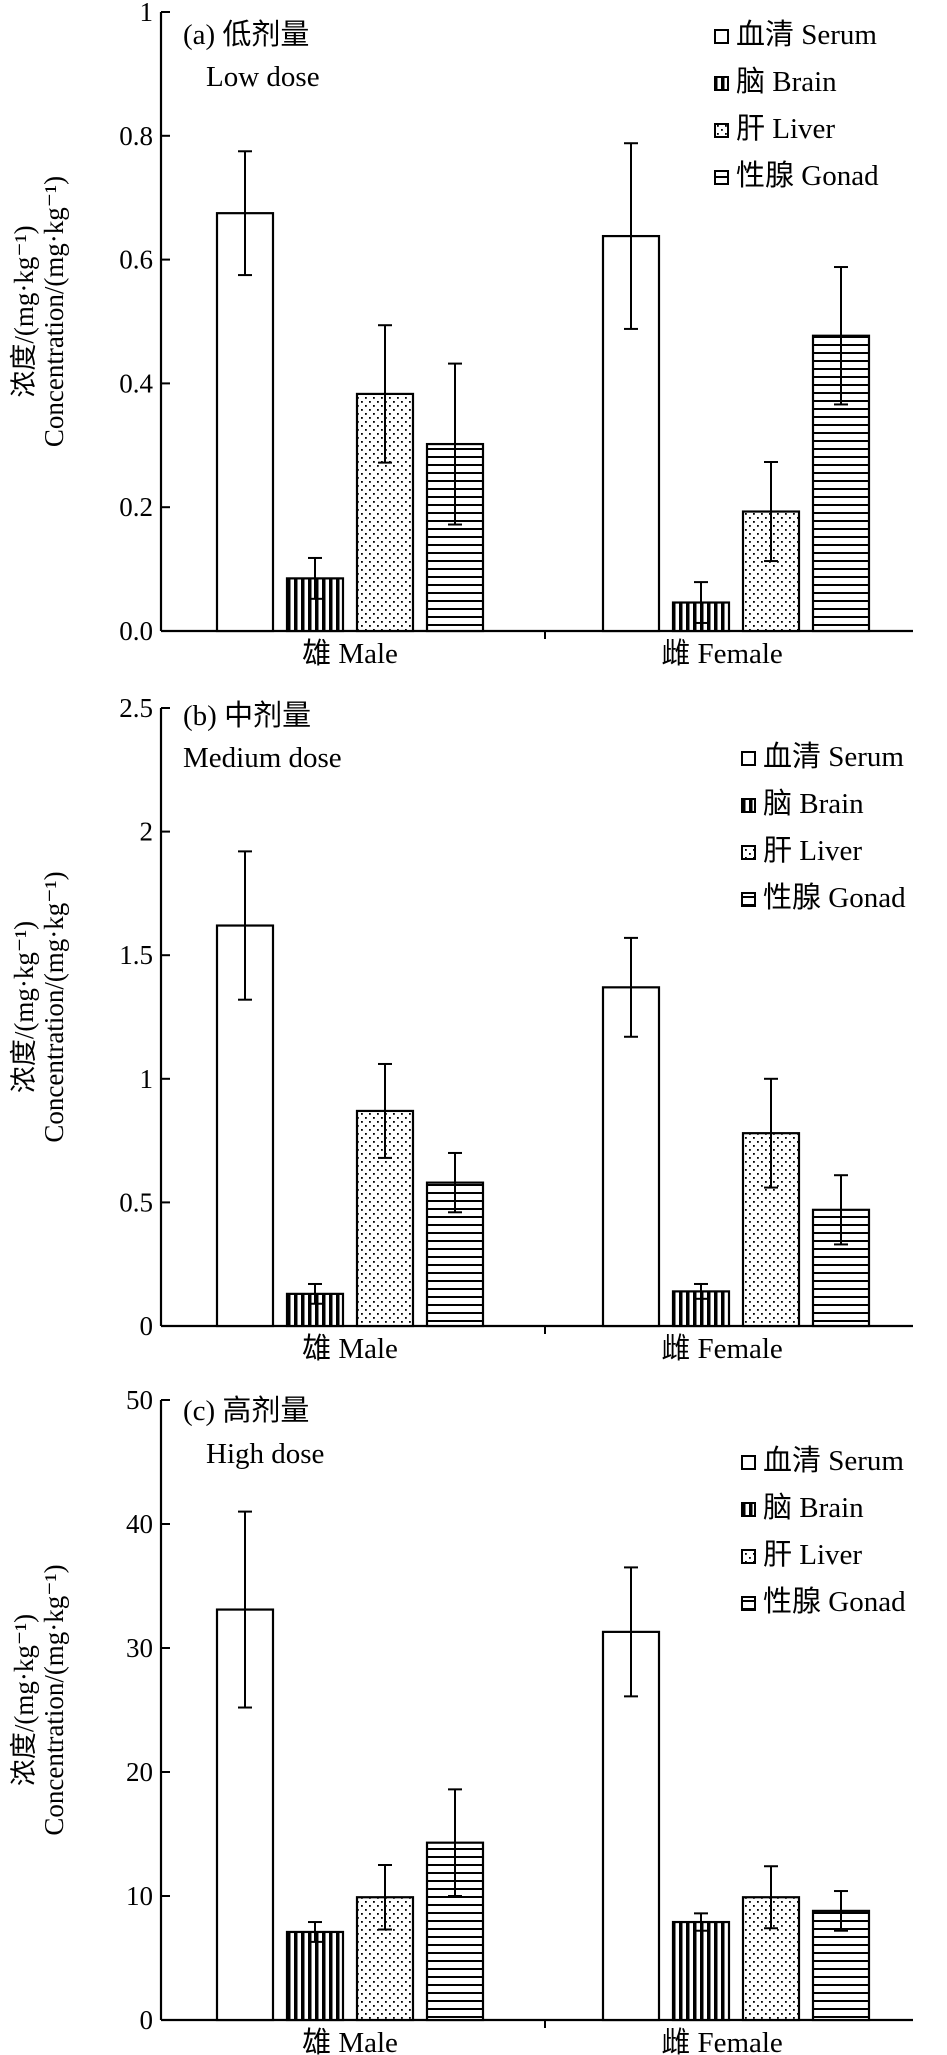 The height and width of the screenshot is (2055, 947). Describe the element at coordinates (136, 631) in the screenshot. I see `y-tick-label: 0.0` at that location.